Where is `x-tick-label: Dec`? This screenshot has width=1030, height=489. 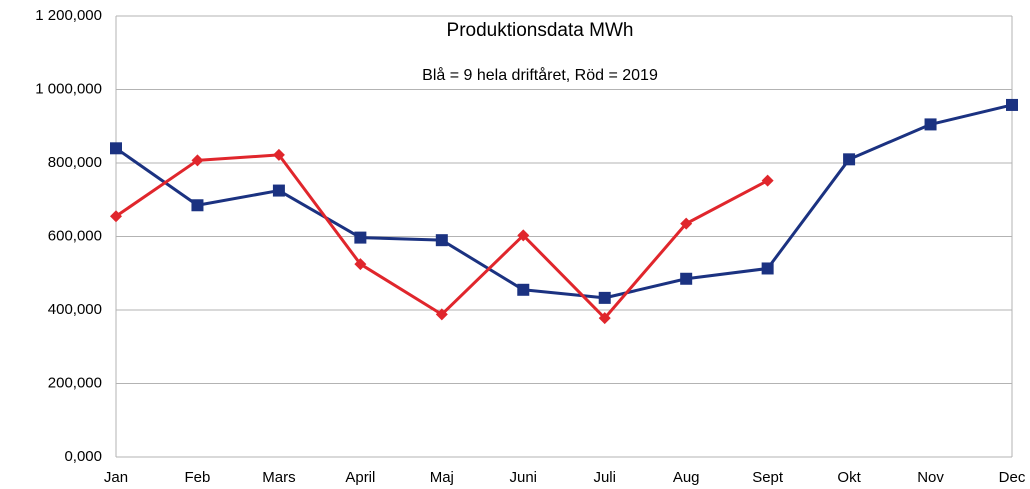 x-tick-label: Dec is located at coordinates (1012, 477).